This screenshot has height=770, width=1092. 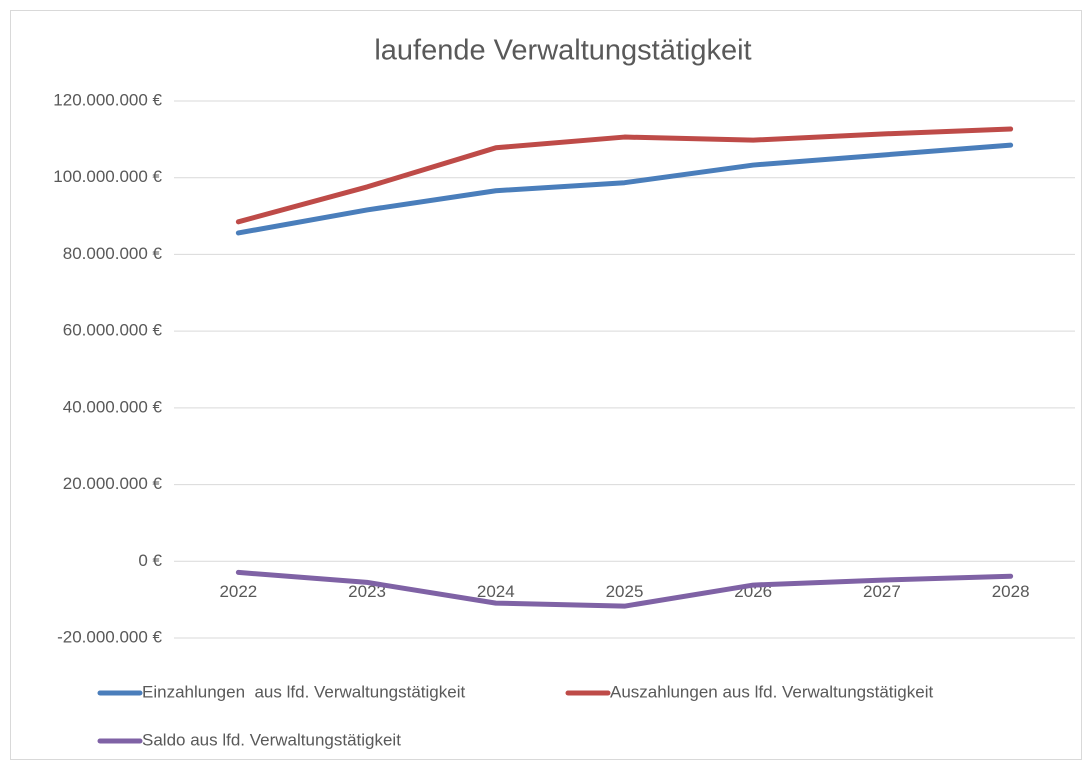 I want to click on y-tick-label: 0 €, so click(x=150, y=560).